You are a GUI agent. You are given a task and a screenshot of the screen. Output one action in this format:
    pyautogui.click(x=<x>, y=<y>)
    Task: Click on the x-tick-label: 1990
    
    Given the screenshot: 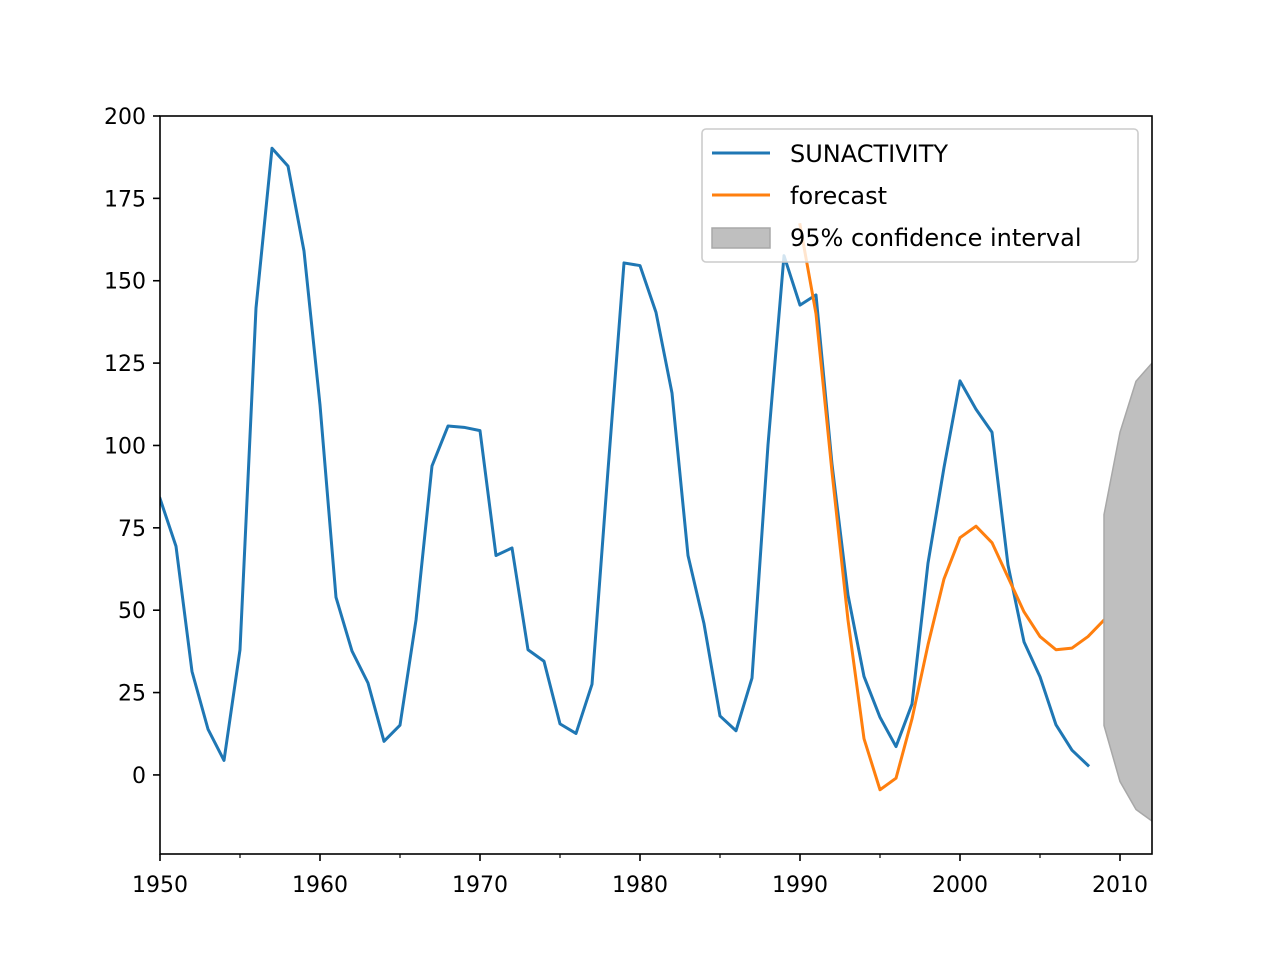 What is the action you would take?
    pyautogui.click(x=800, y=885)
    